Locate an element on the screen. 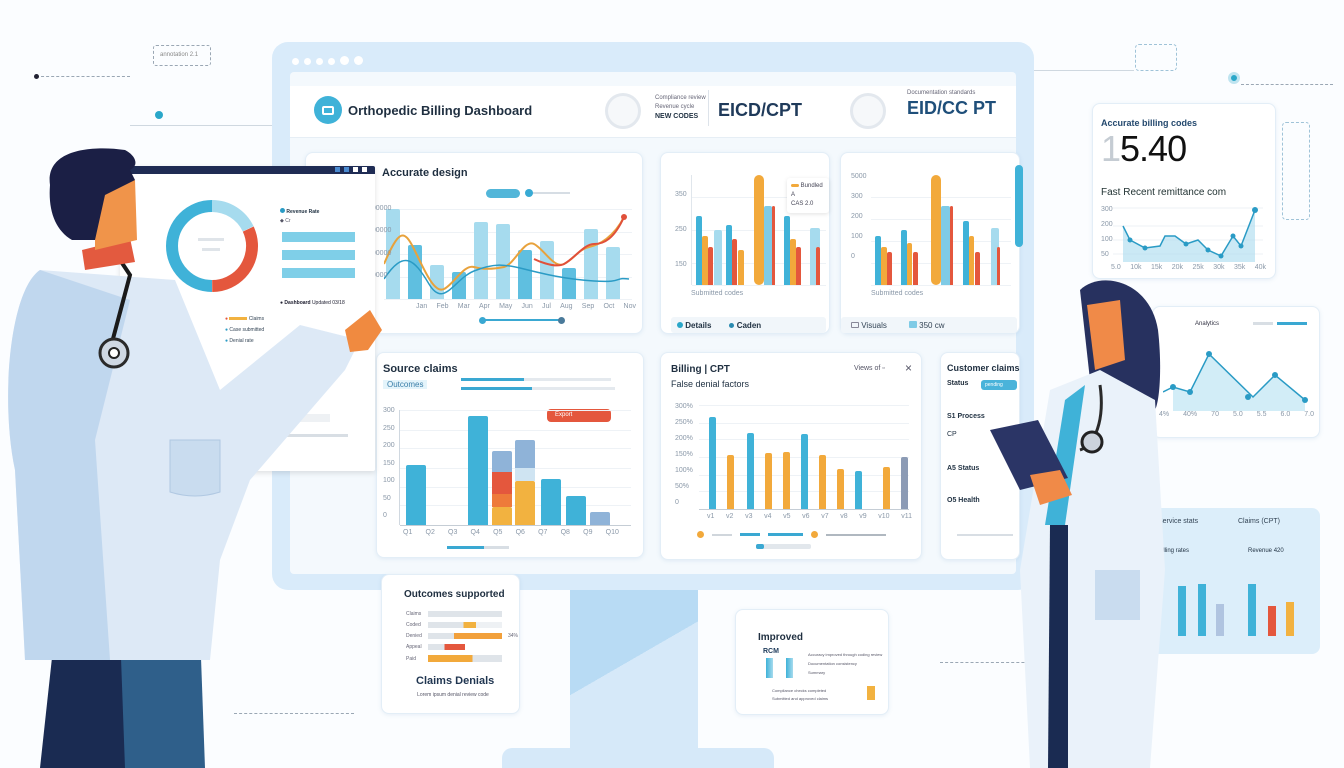 This screenshot has width=1344, height=768. claim-row: O5 Health is located at coordinates (963, 500).